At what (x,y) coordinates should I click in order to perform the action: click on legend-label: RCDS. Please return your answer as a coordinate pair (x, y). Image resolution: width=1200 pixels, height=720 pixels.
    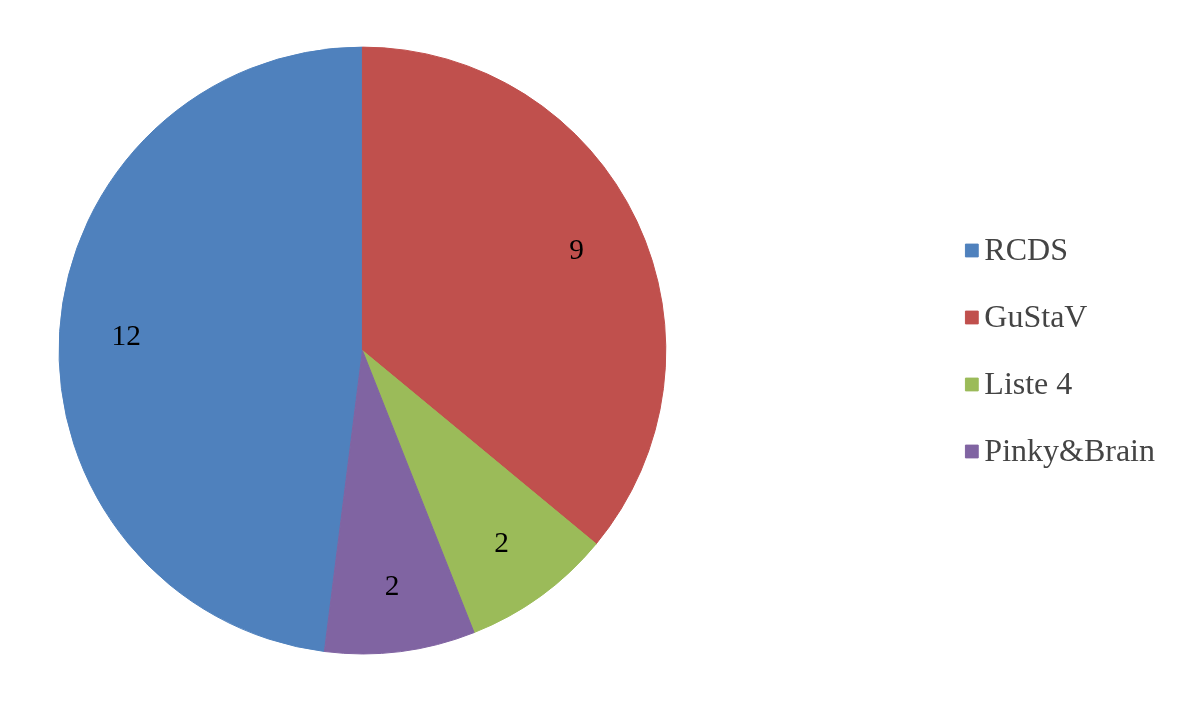
    Looking at the image, I should click on (1026, 249).